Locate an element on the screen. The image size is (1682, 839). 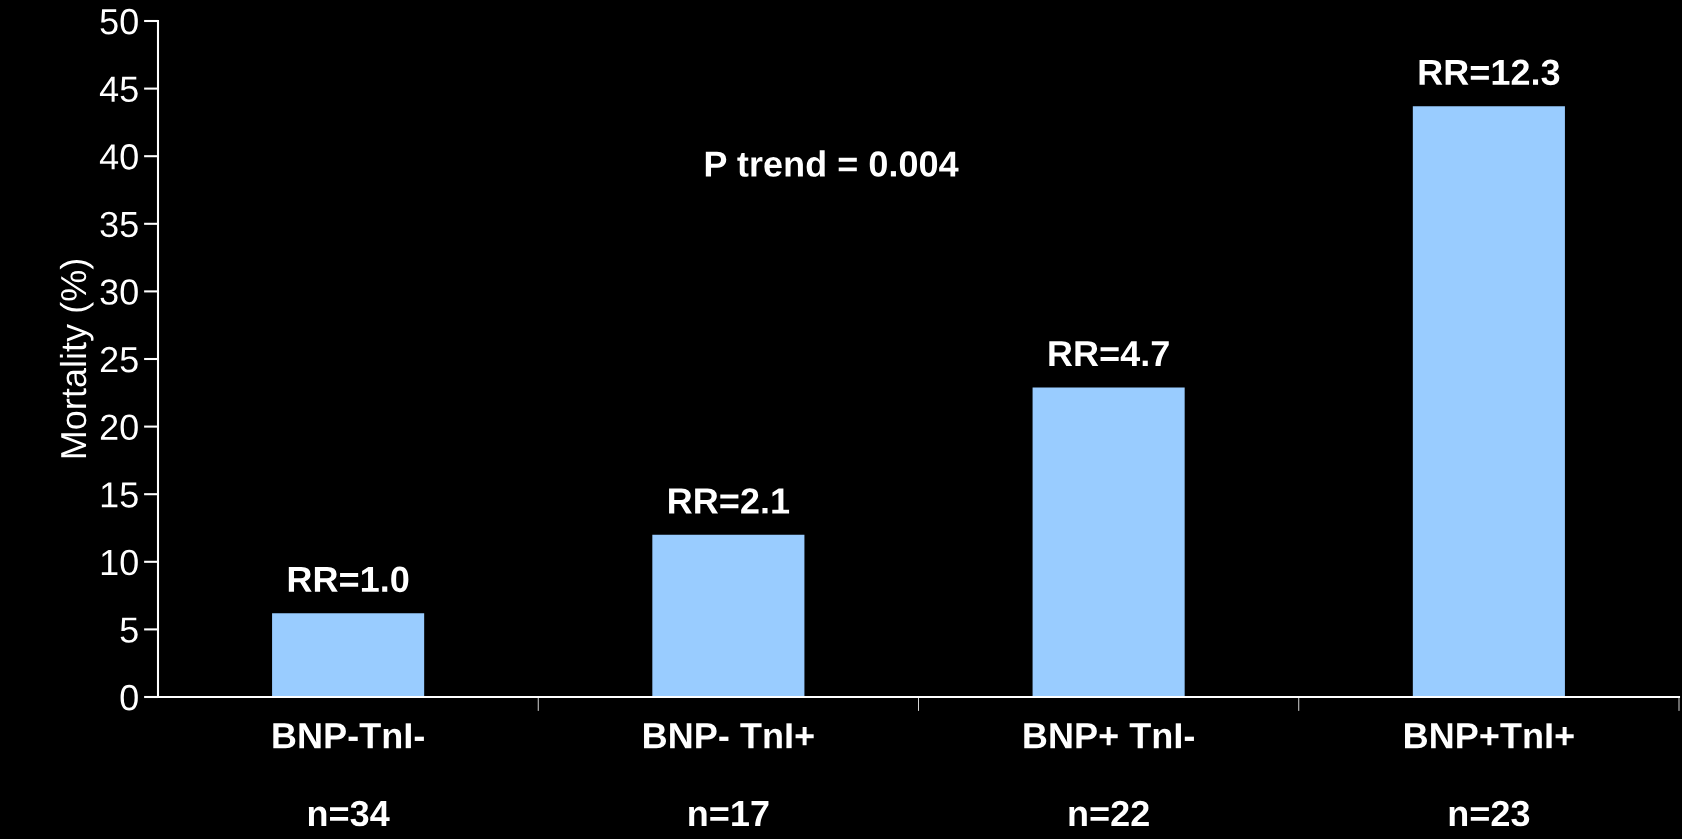
annotation: RR=4.7 is located at coordinates (1109, 354).